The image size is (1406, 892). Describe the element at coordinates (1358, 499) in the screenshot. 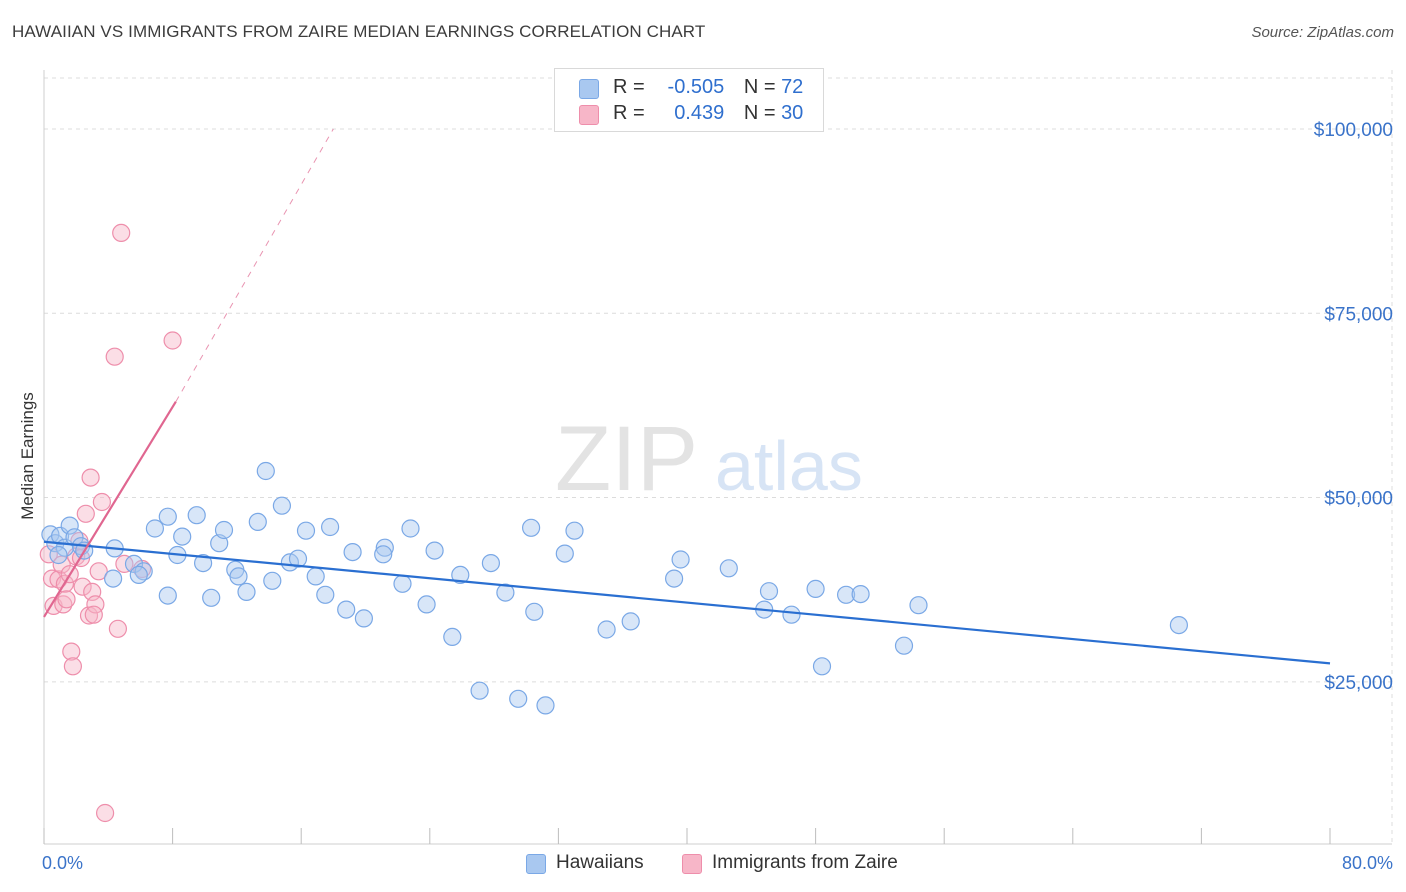

I see `y-tick-label: $50,000` at that location.